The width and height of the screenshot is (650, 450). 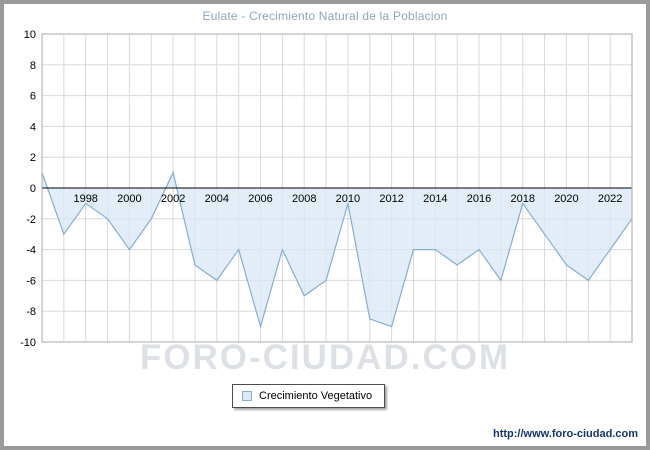 I want to click on svg-text: 2010, so click(x=348, y=199).